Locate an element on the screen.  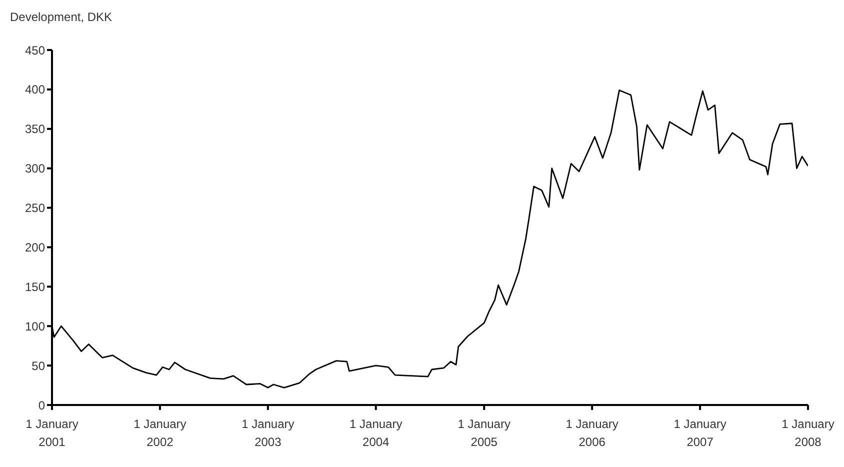
y-tick-label: 450 is located at coordinates (35, 50).